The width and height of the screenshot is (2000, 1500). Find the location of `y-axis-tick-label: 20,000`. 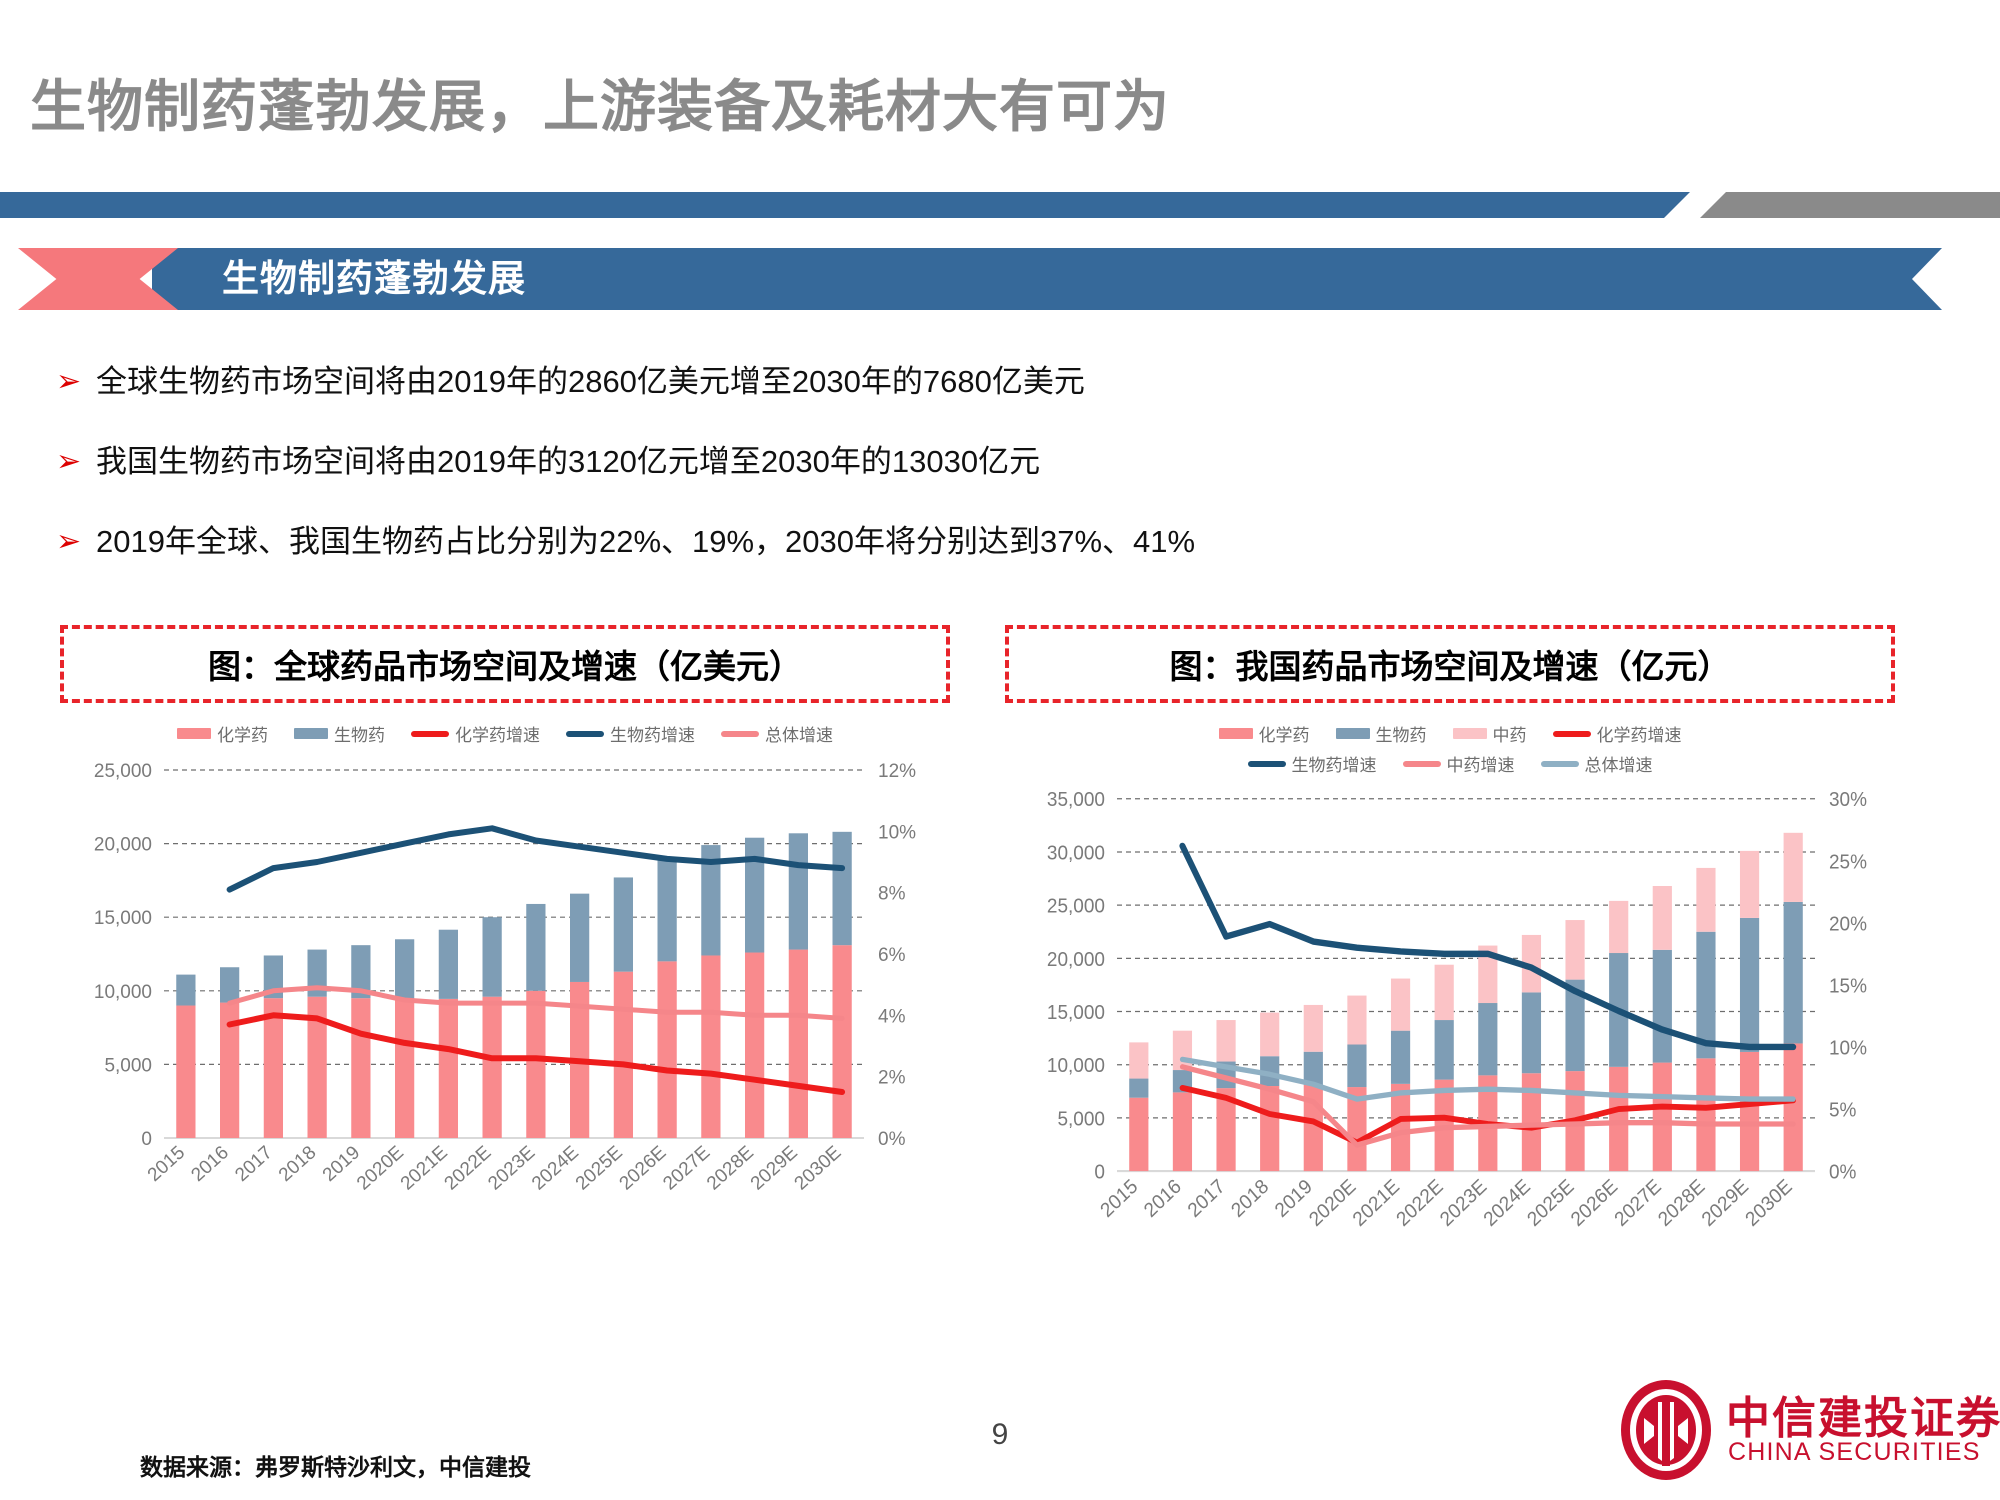

y-axis-tick-label: 20,000 is located at coordinates (123, 845).